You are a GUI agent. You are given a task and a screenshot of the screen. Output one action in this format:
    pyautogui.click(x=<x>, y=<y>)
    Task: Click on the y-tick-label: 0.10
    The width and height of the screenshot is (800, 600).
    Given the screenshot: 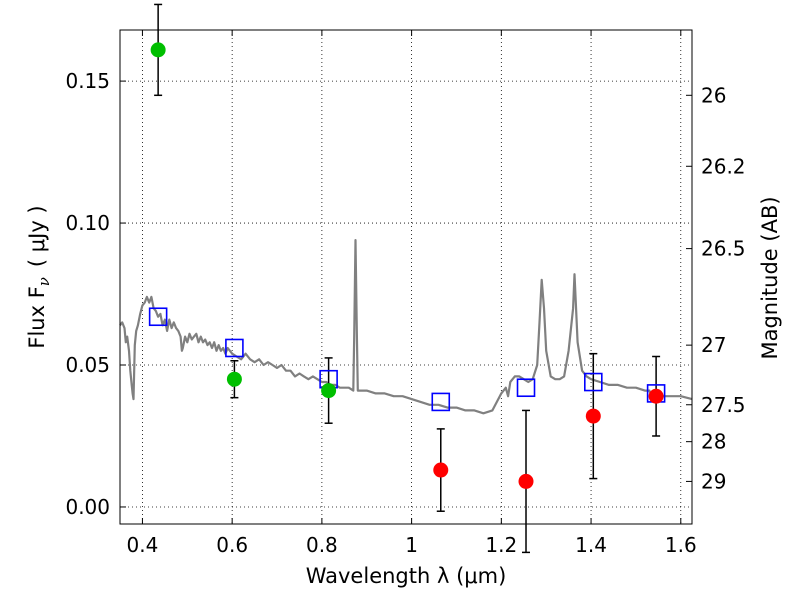 What is the action you would take?
    pyautogui.click(x=87, y=223)
    